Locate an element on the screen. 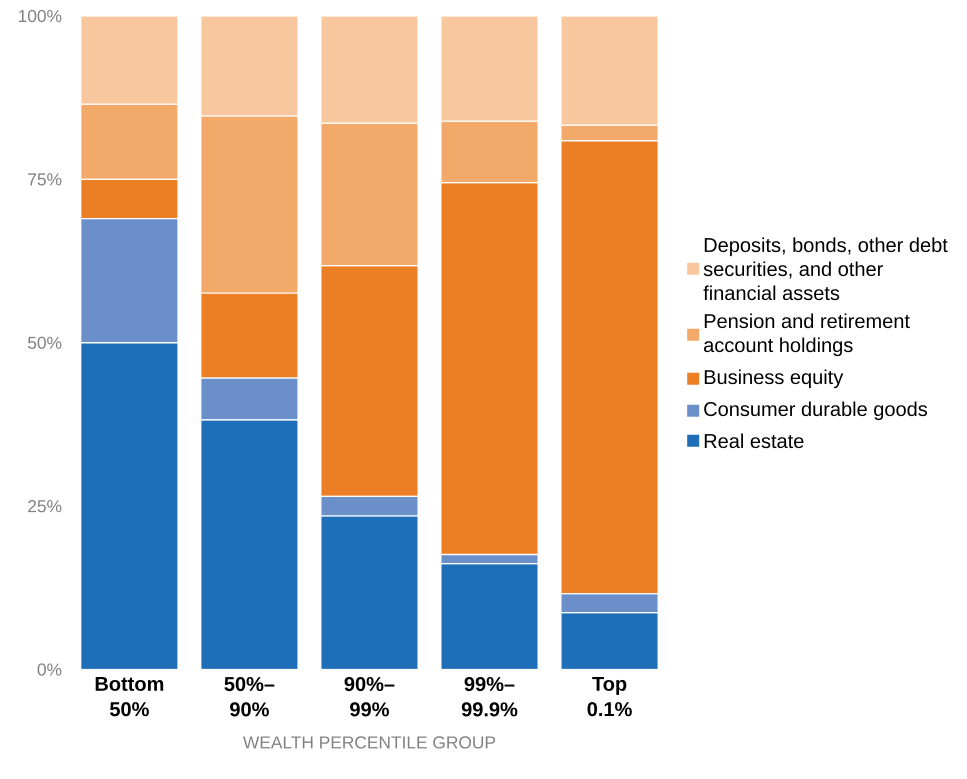 This screenshot has width=967, height=779. x-tick-label: 90%–99% is located at coordinates (369, 696).